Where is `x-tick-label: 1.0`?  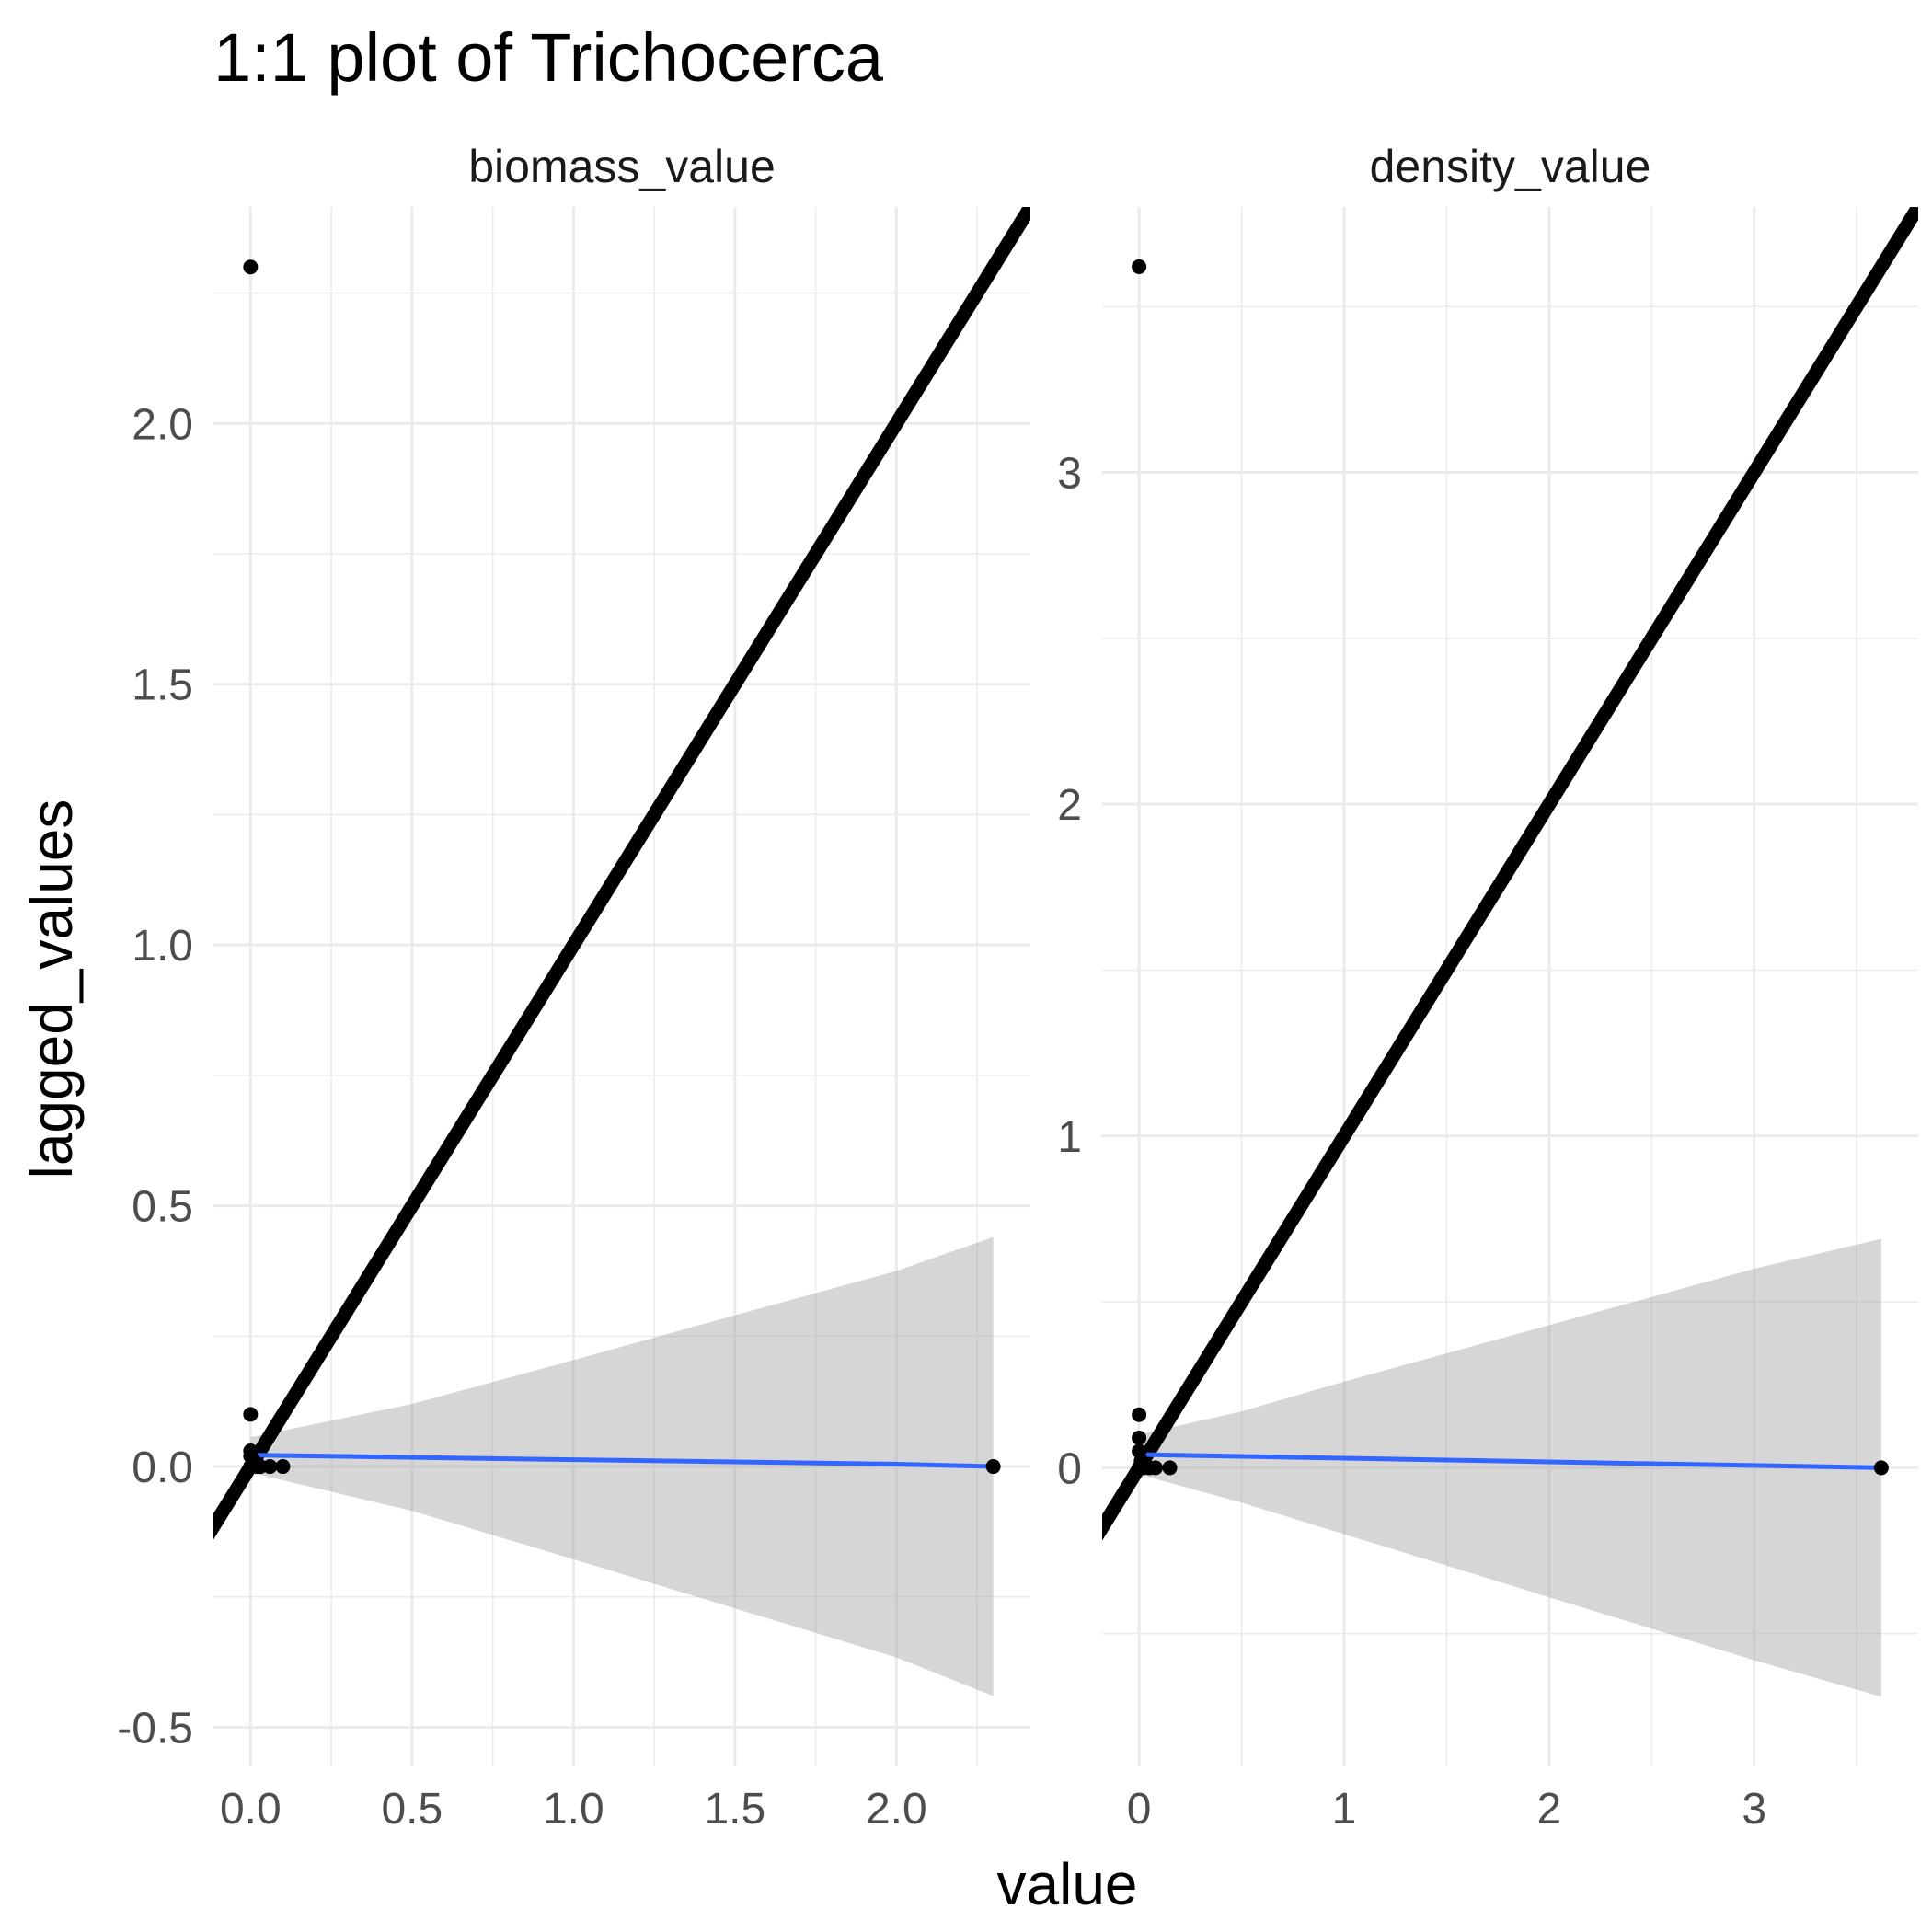
x-tick-label: 1.0 is located at coordinates (573, 1809).